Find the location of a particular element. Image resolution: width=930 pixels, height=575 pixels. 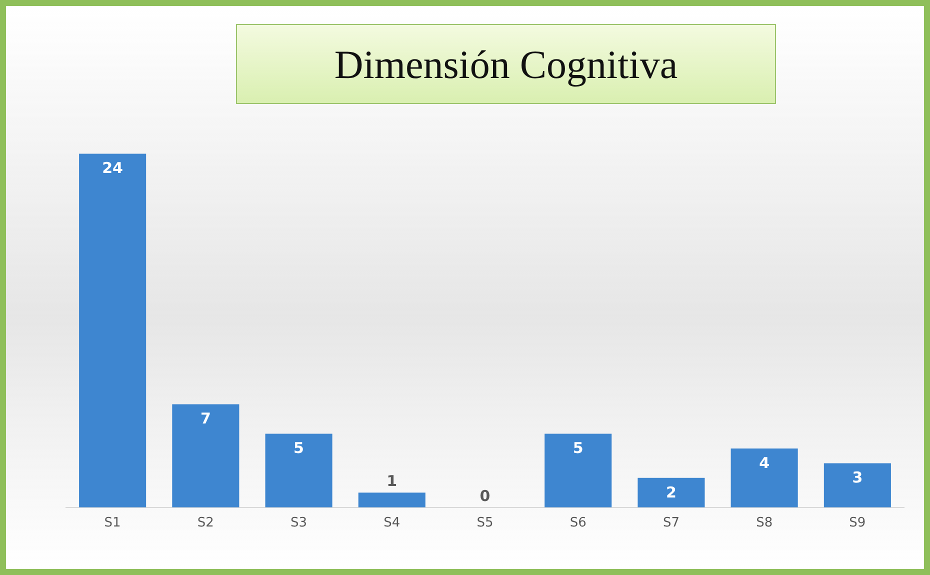

data-label: 4 is located at coordinates (764, 463).